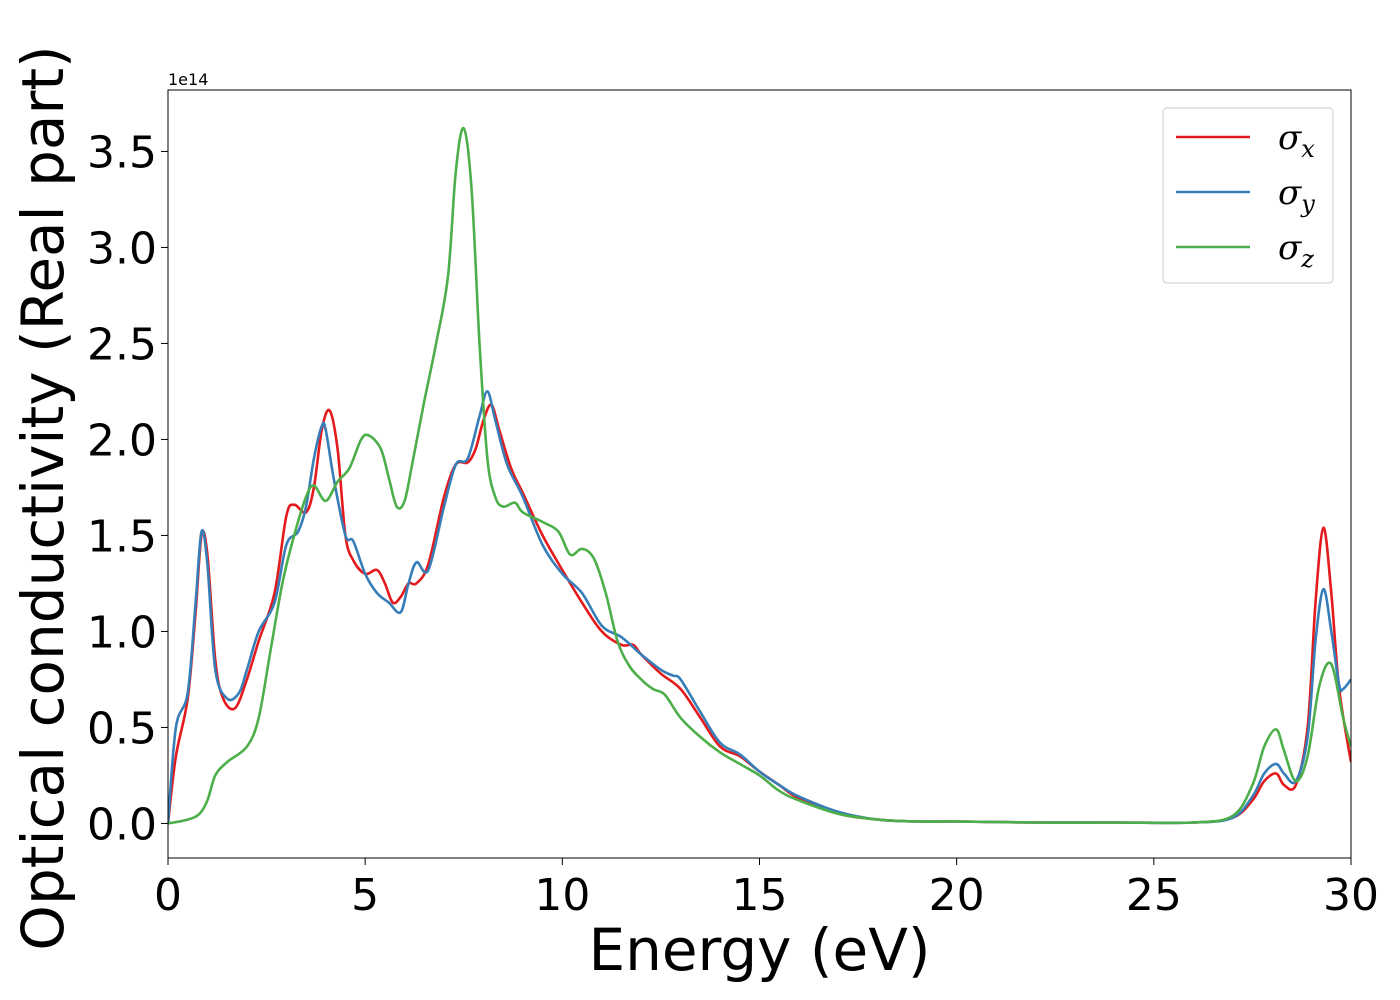 This screenshot has height=1000, width=1400. I want to click on y-axis-label: Optical conductivity (Real part), so click(43, 497).